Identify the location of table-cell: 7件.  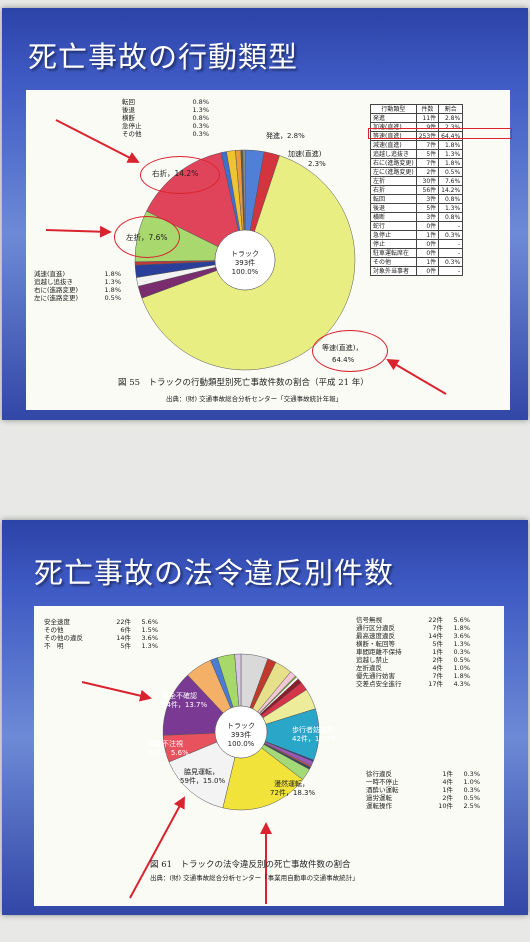
(427, 163).